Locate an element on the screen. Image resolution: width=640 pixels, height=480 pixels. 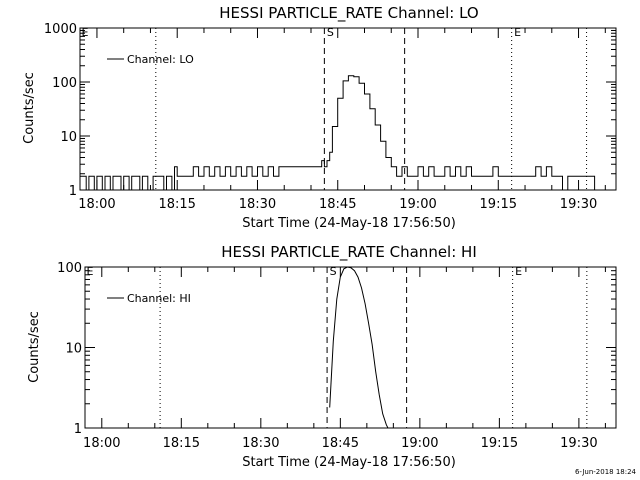
panel-lo-title: HESSI PARTICLE_RATE Channel: LO is located at coordinates (348, 13).